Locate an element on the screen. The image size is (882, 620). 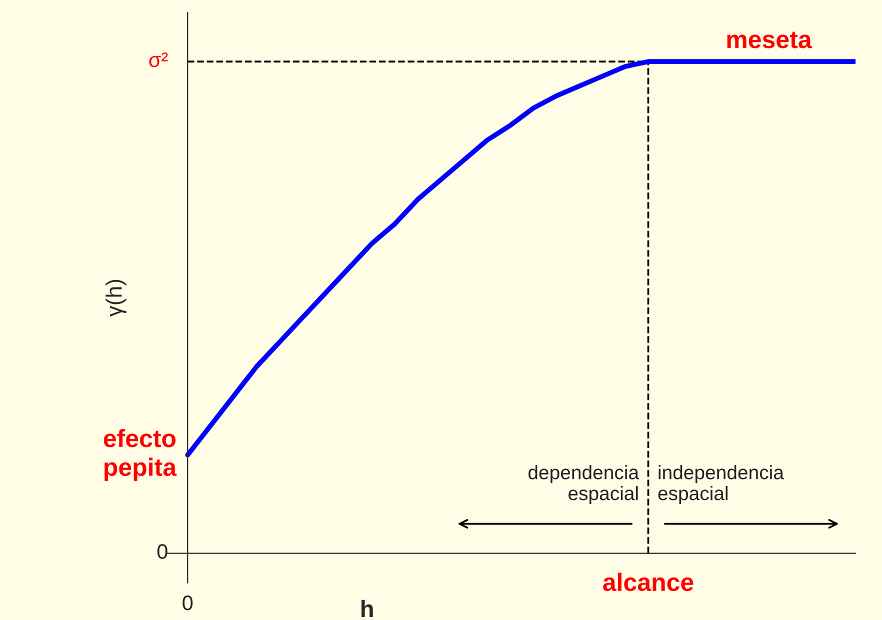
annotation: dependencia espacial is located at coordinates (584, 484).